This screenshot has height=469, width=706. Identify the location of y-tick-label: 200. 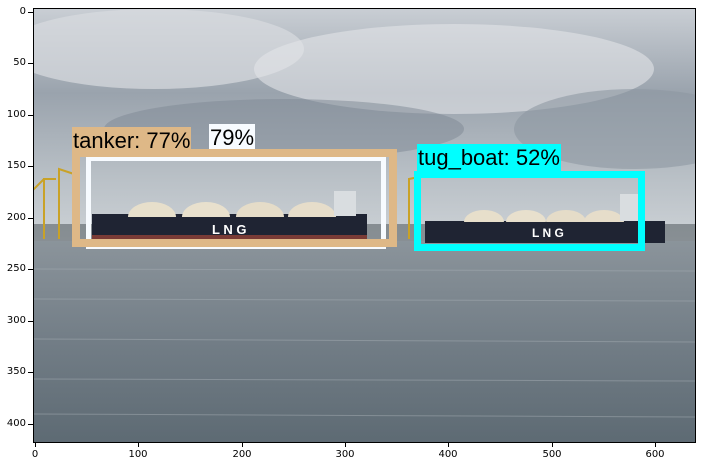
(16, 217).